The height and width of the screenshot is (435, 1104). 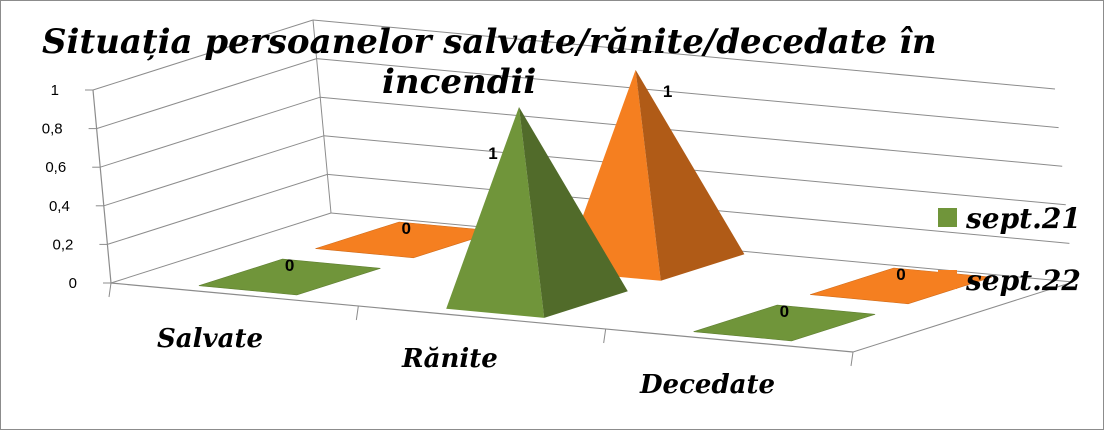 What do you see at coordinates (1023, 218) in the screenshot?
I see `legend-label-sept21: sept.21` at bounding box center [1023, 218].